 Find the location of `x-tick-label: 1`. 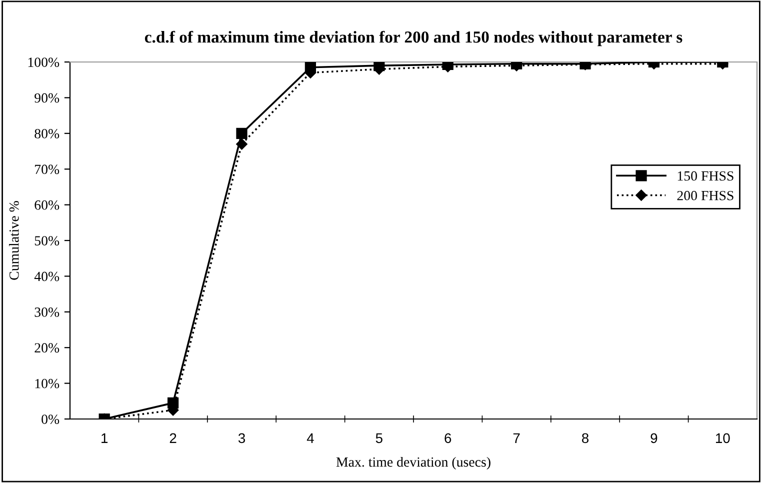

x-tick-label: 1 is located at coordinates (105, 438).